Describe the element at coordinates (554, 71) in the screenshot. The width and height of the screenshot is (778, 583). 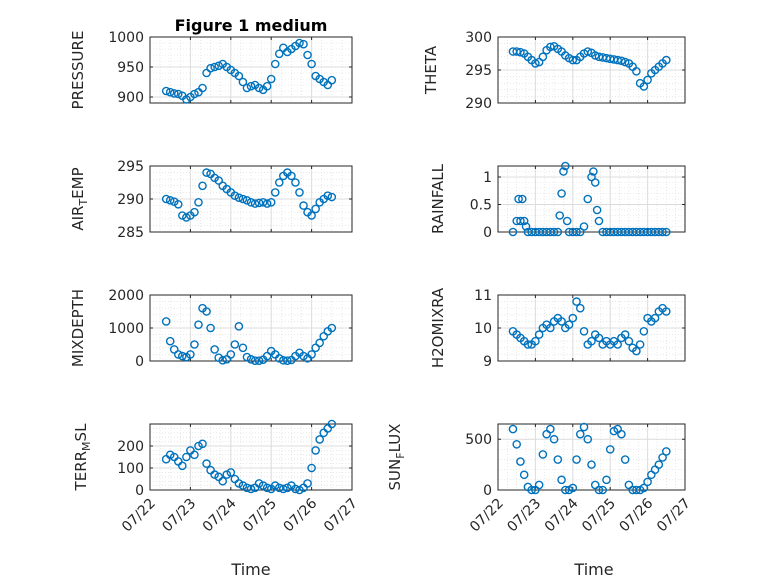
I see `subplot-theta: THETA 290 295 300` at that location.